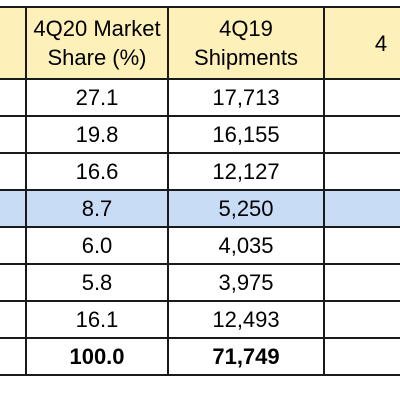 This screenshot has height=400, width=400. Describe the element at coordinates (246, 245) in the screenshot. I see `shipments-cell: 4,035` at that location.